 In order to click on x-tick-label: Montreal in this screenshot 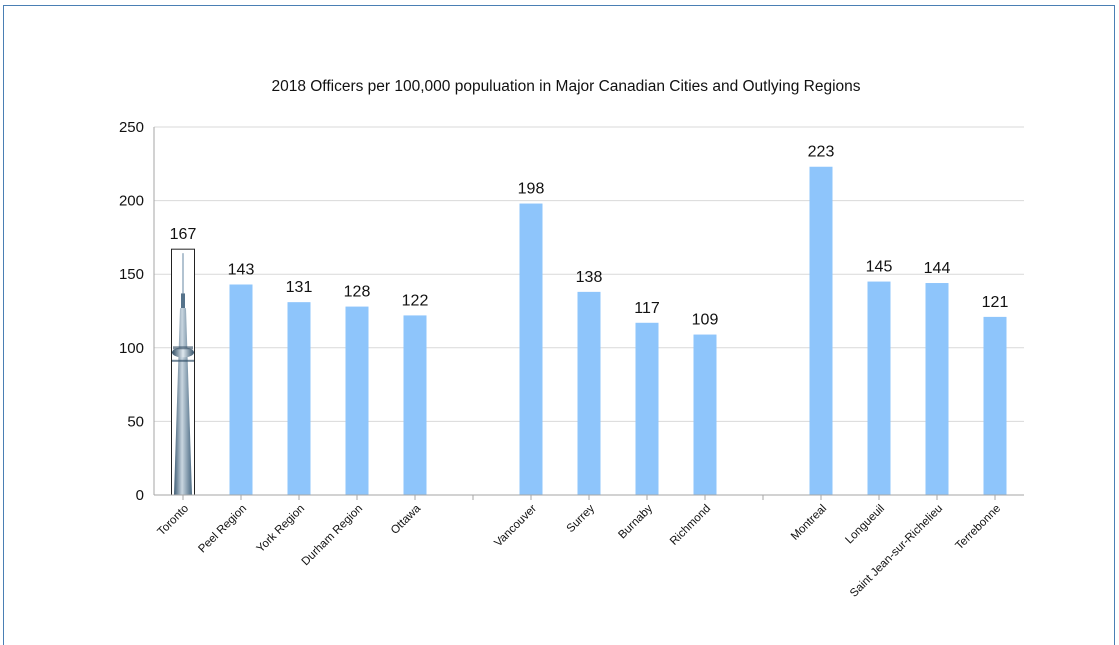, I will do `click(809, 523)`.